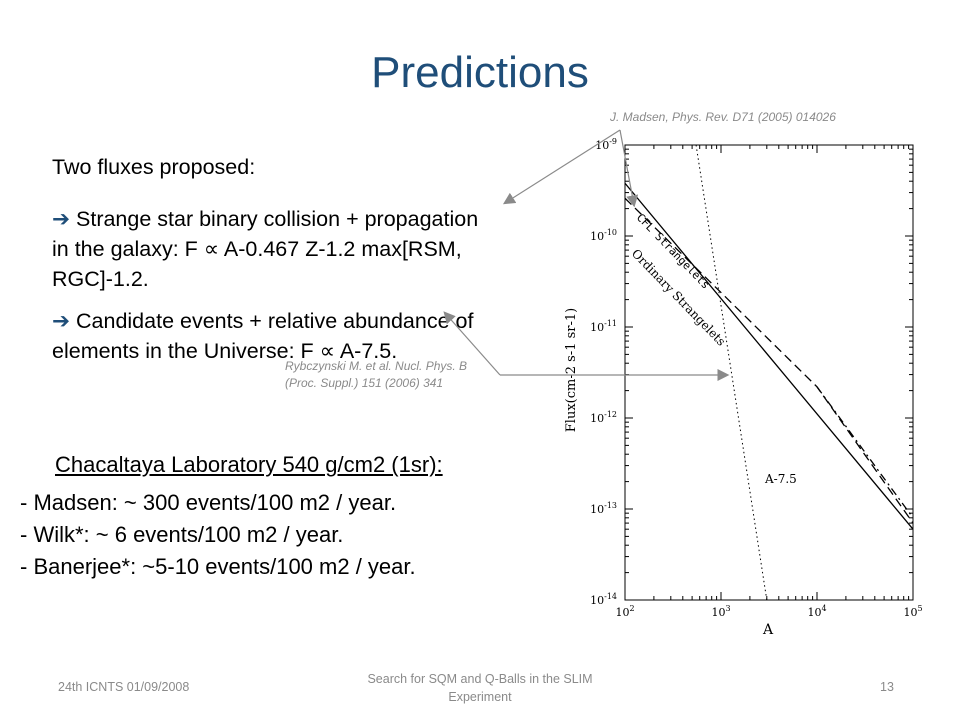  What do you see at coordinates (480, 72) in the screenshot?
I see `slide-title: Predictions` at bounding box center [480, 72].